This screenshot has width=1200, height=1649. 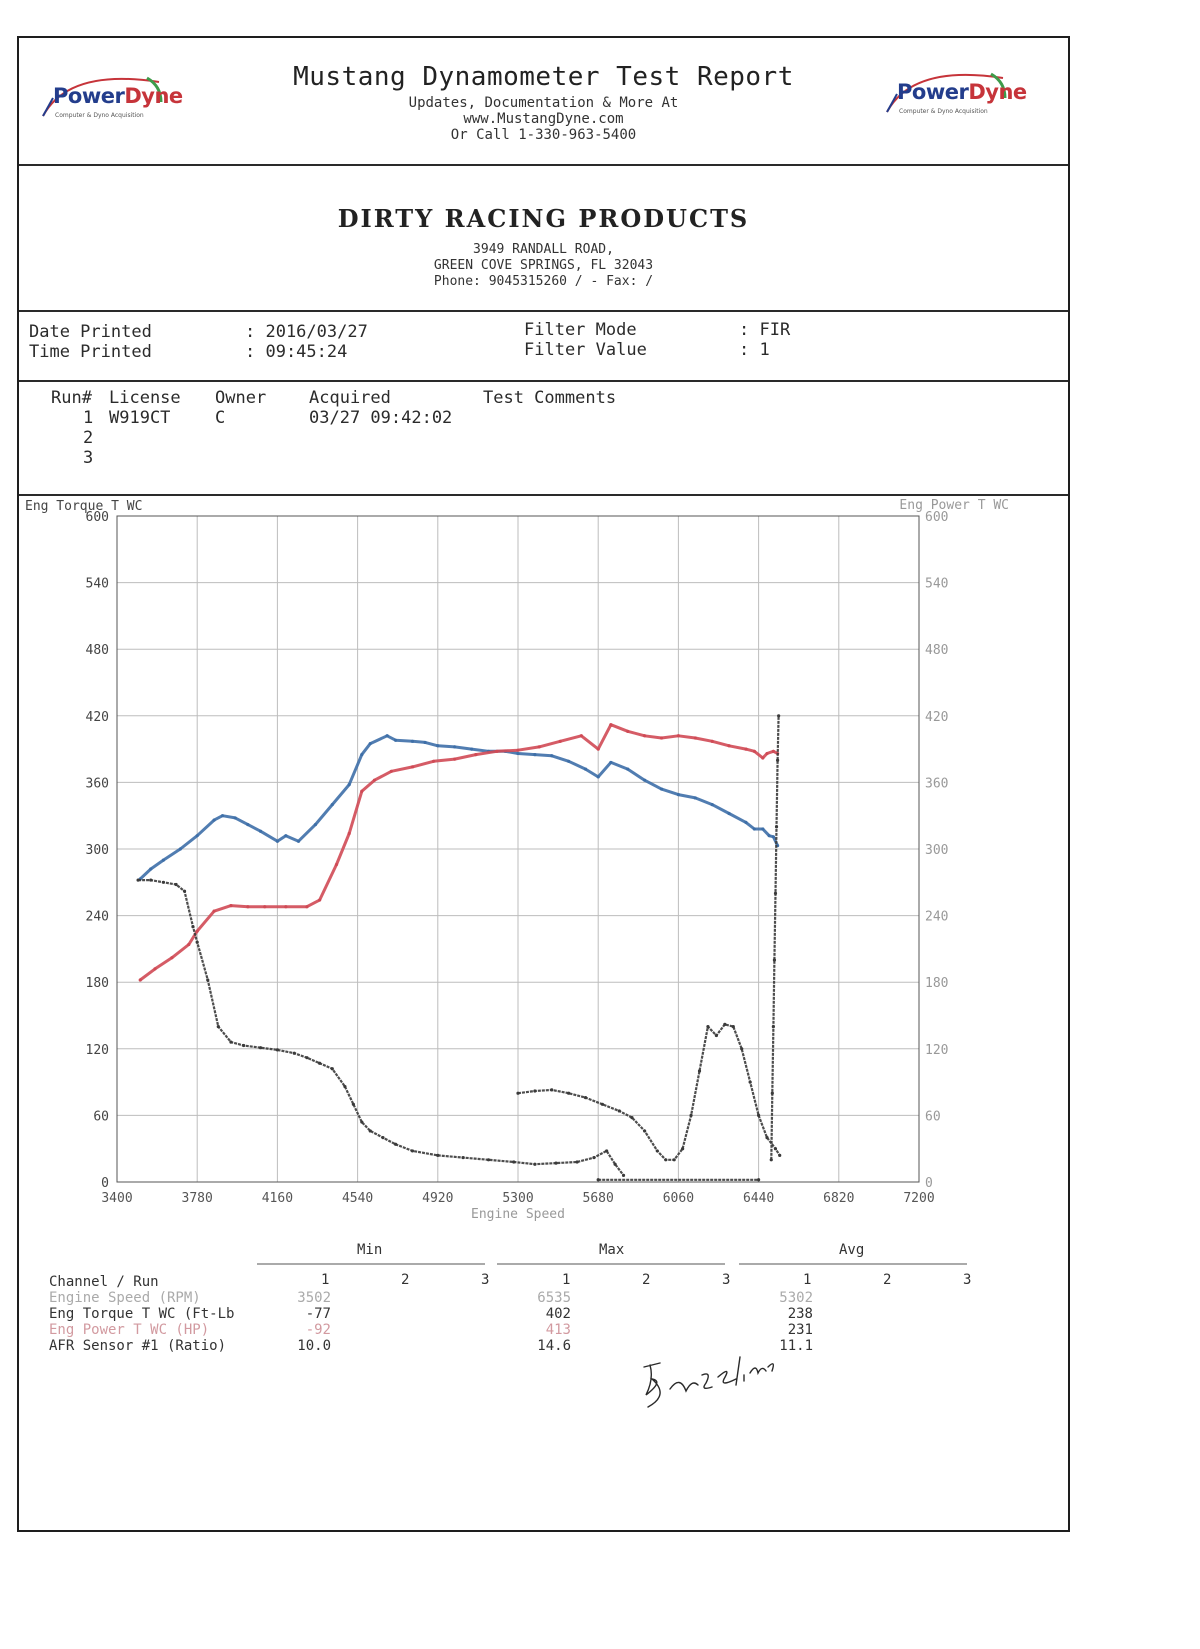 What do you see at coordinates (646, 1280) in the screenshot?
I see `stats-max-run-2: 2` at bounding box center [646, 1280].